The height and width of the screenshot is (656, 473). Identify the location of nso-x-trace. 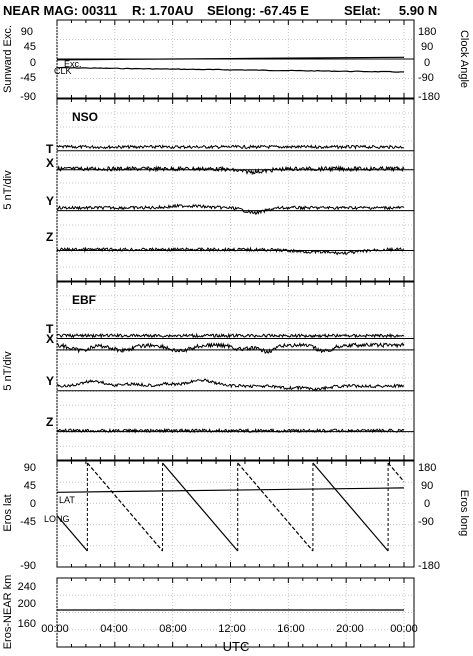
(230, 170).